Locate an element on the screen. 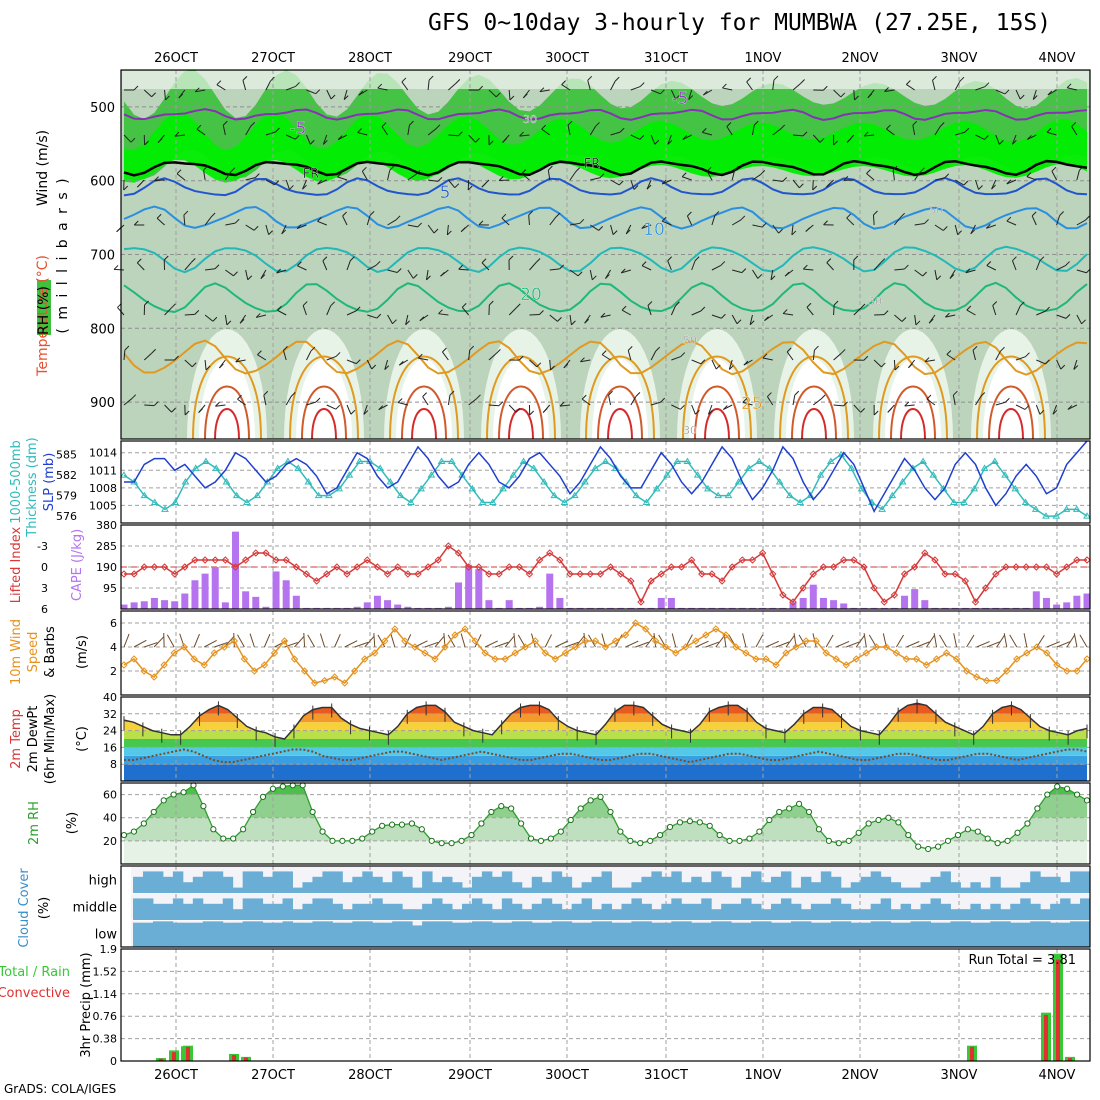 Image resolution: width=1100 pixels, height=1100 pixels. upper-air-ylabel-rh: RH (%) is located at coordinates (44, 310).